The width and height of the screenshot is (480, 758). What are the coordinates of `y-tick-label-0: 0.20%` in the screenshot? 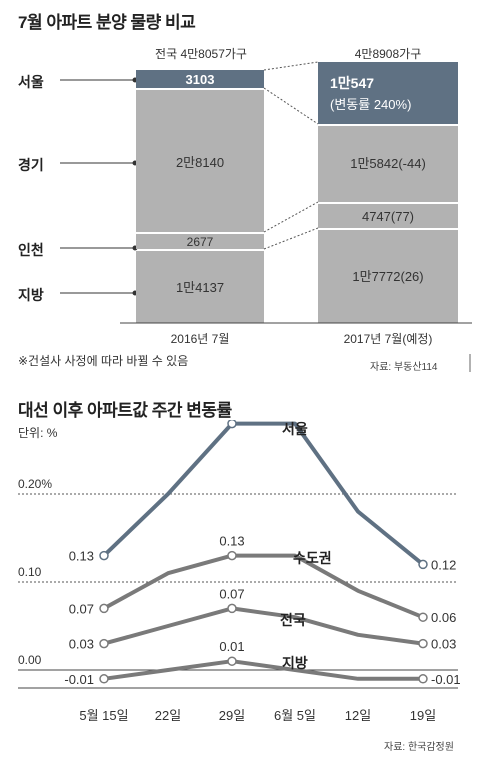 It's located at (35, 484).